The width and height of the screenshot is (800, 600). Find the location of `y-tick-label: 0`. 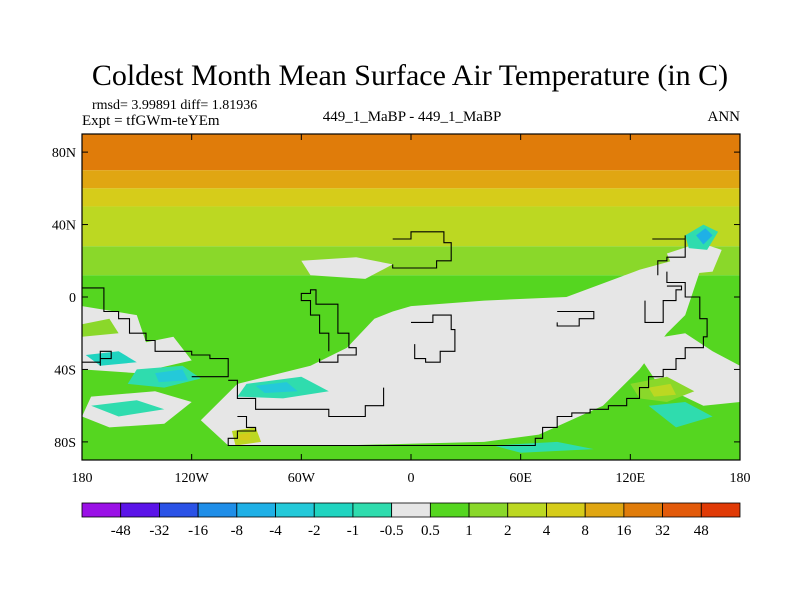

y-tick-label: 0 is located at coordinates (72, 298).